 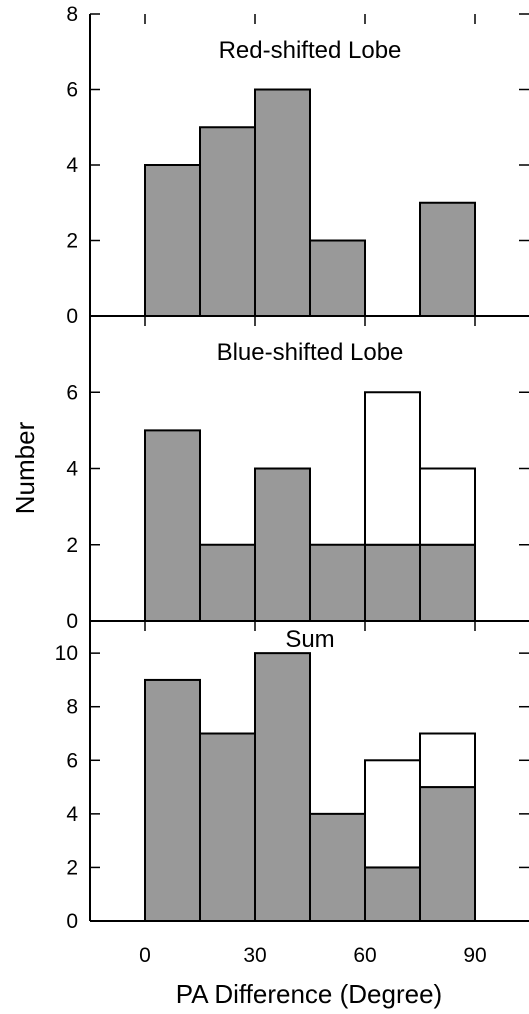 What do you see at coordinates (310, 50) in the screenshot?
I see `panel-title: Red-shifted Lobe` at bounding box center [310, 50].